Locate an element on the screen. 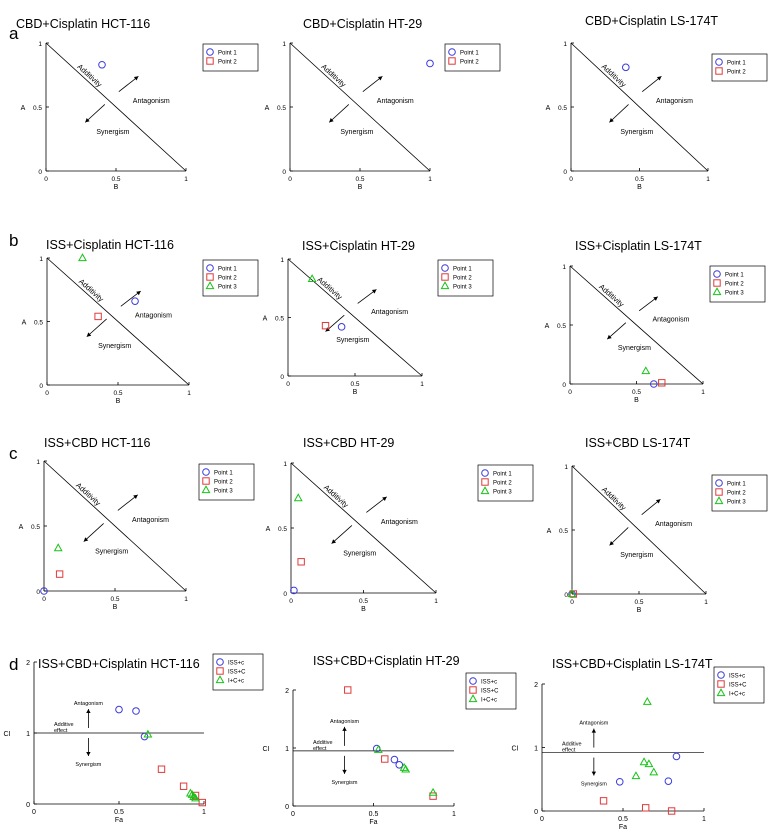  legend-label: I+C+c is located at coordinates (236, 682).